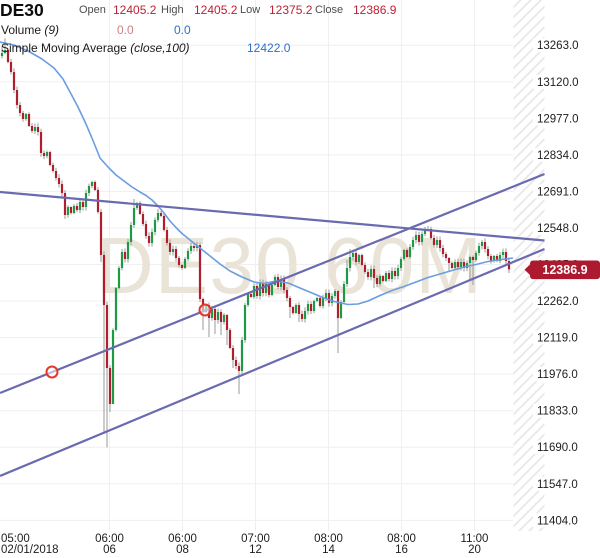 The height and width of the screenshot is (558, 600). What do you see at coordinates (475, 539) in the screenshot?
I see `svg-text: 11:00` at bounding box center [475, 539].